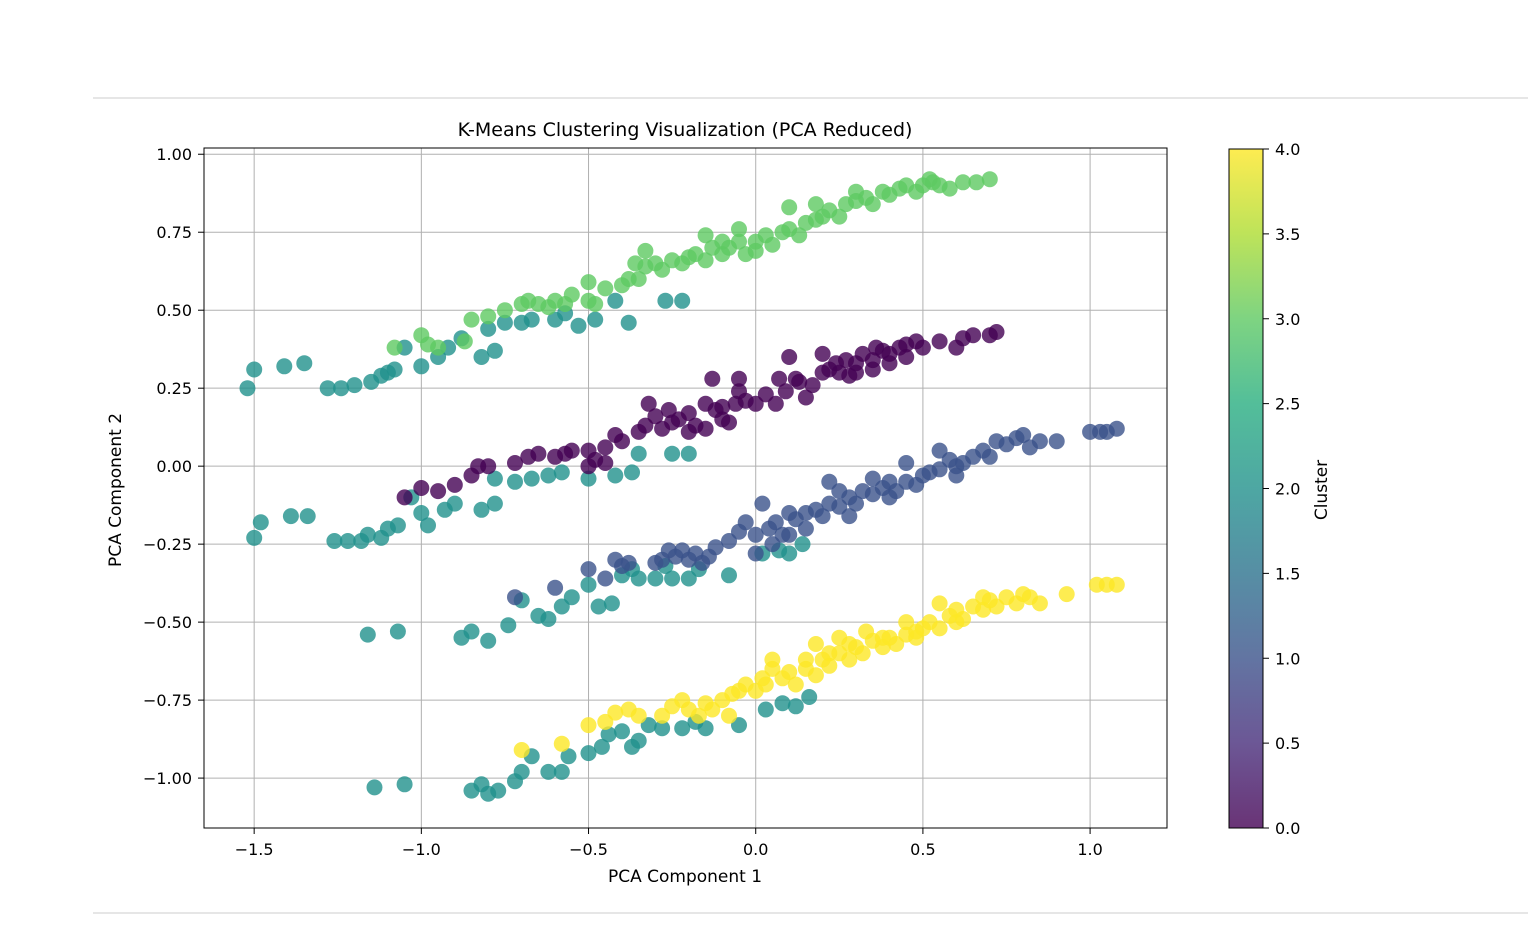 The image size is (1528, 926). Describe the element at coordinates (1287, 234) in the screenshot. I see `colorbar-tick-label: 3.5` at that location.